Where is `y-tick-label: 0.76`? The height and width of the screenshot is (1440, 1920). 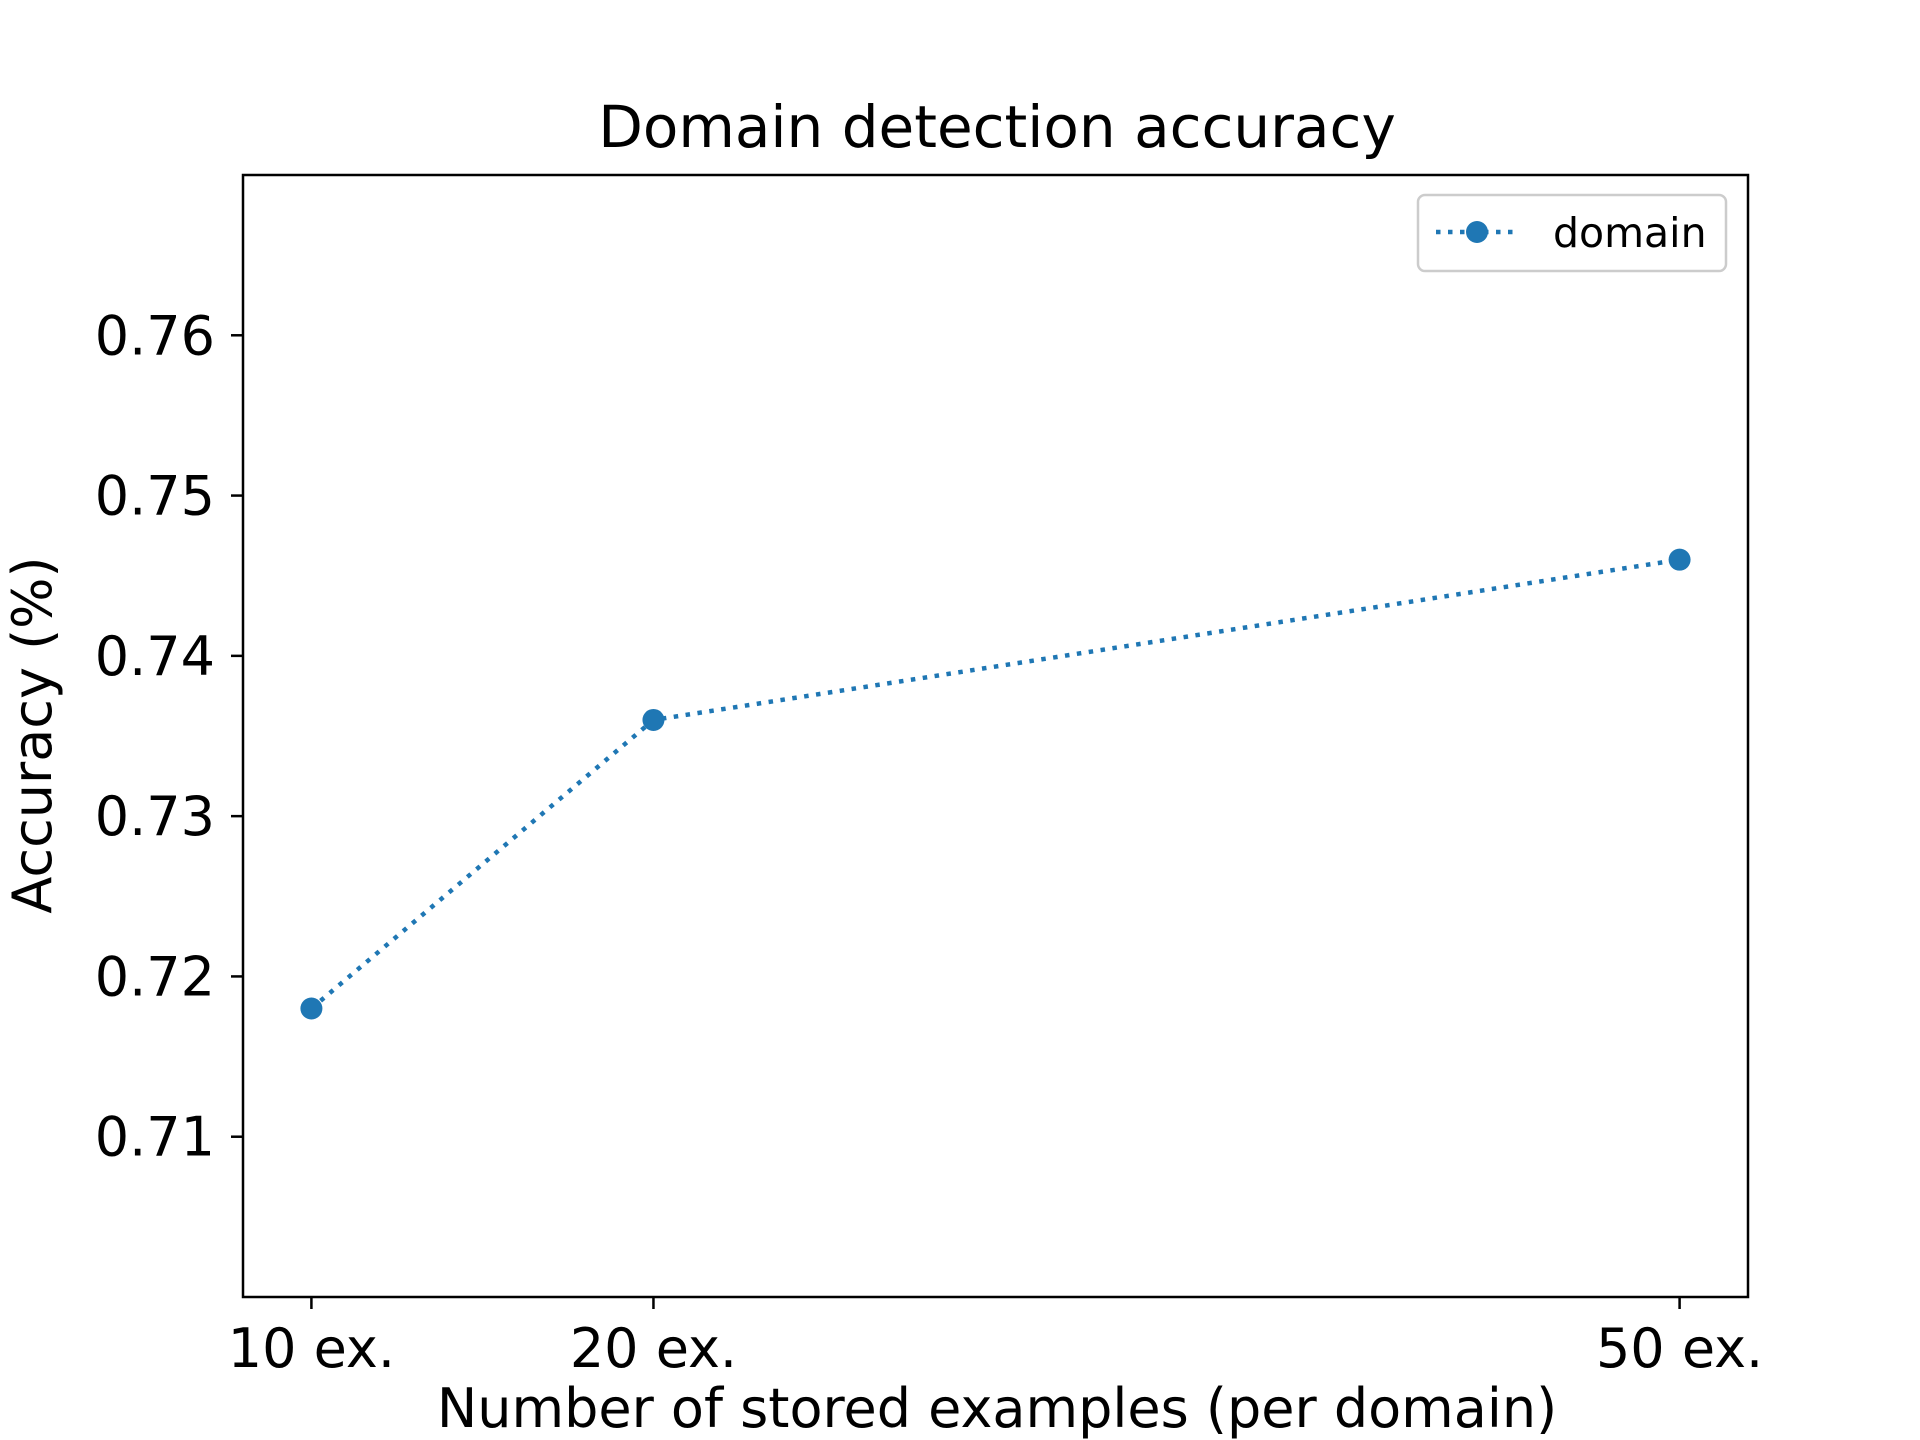 y-tick-label: 0.76 is located at coordinates (155, 335).